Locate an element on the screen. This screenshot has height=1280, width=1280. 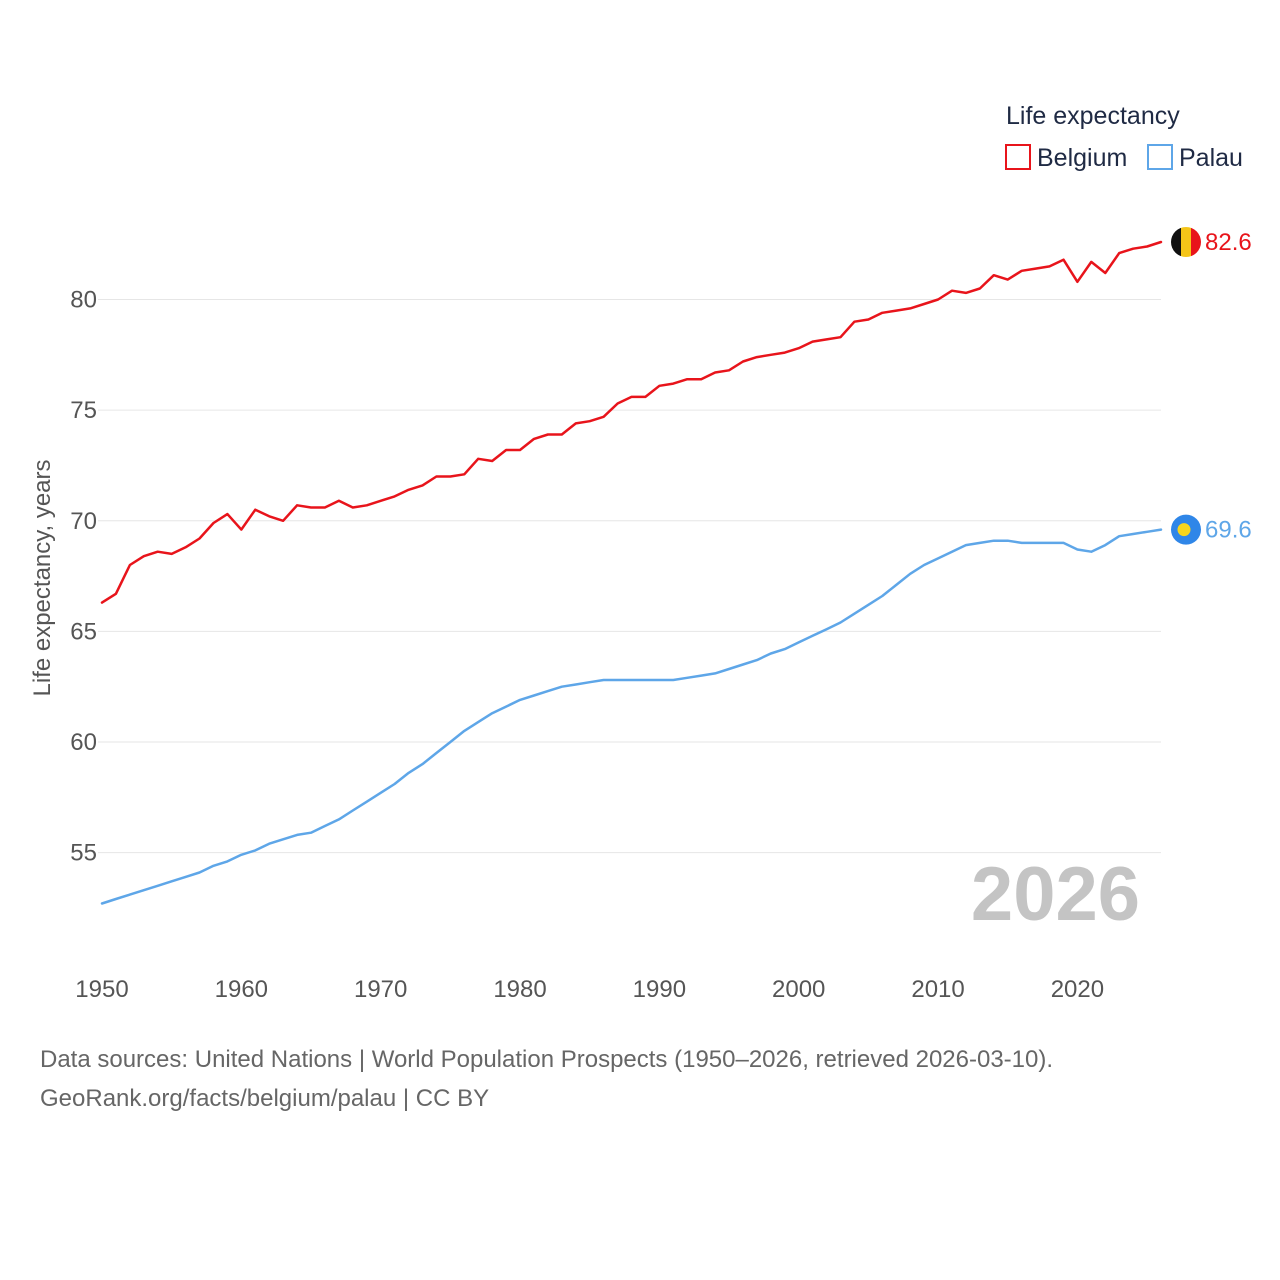
end-value-label-belgium: 82.6 is located at coordinates (1228, 242).